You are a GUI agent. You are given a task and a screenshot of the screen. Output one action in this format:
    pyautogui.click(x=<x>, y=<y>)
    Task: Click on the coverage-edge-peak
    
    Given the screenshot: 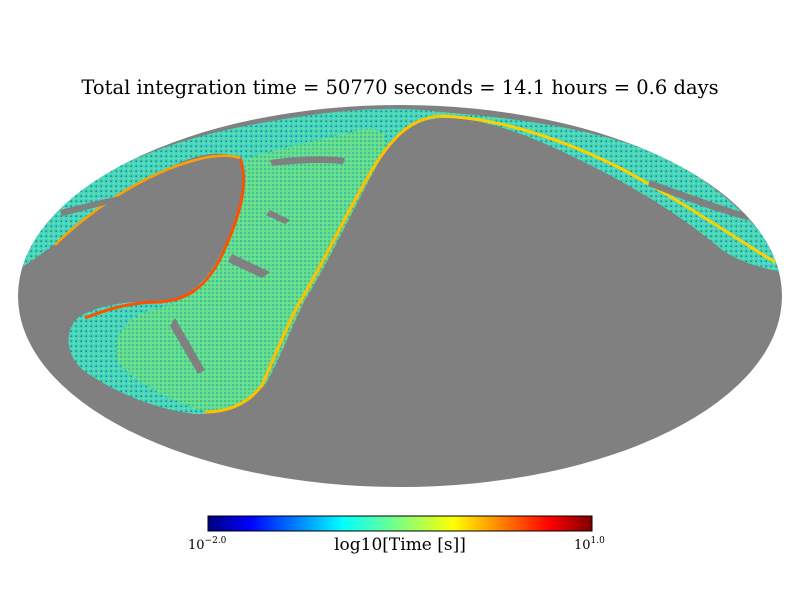 What is the action you would take?
    pyautogui.click(x=165, y=238)
    